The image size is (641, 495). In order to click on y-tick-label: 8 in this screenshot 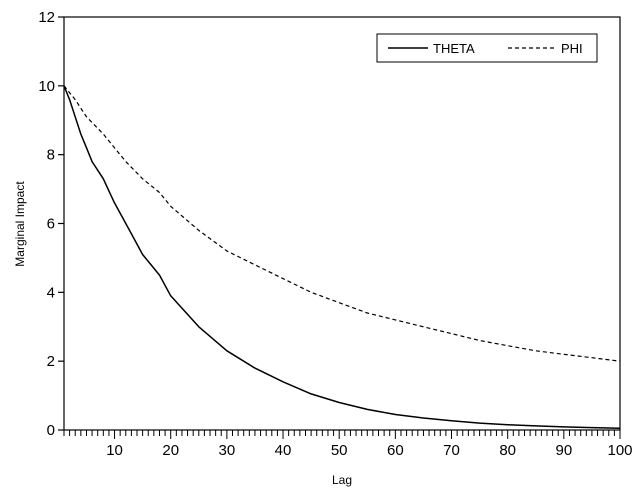, I will do `click(51, 155)`.